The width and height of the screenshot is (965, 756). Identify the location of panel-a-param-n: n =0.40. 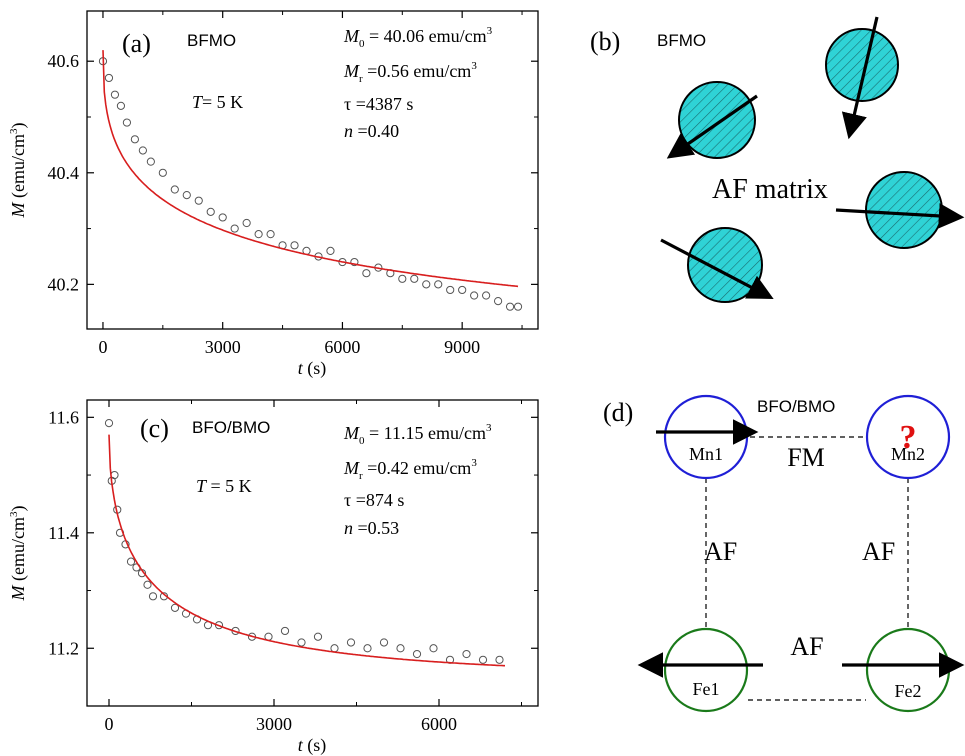
(371, 131).